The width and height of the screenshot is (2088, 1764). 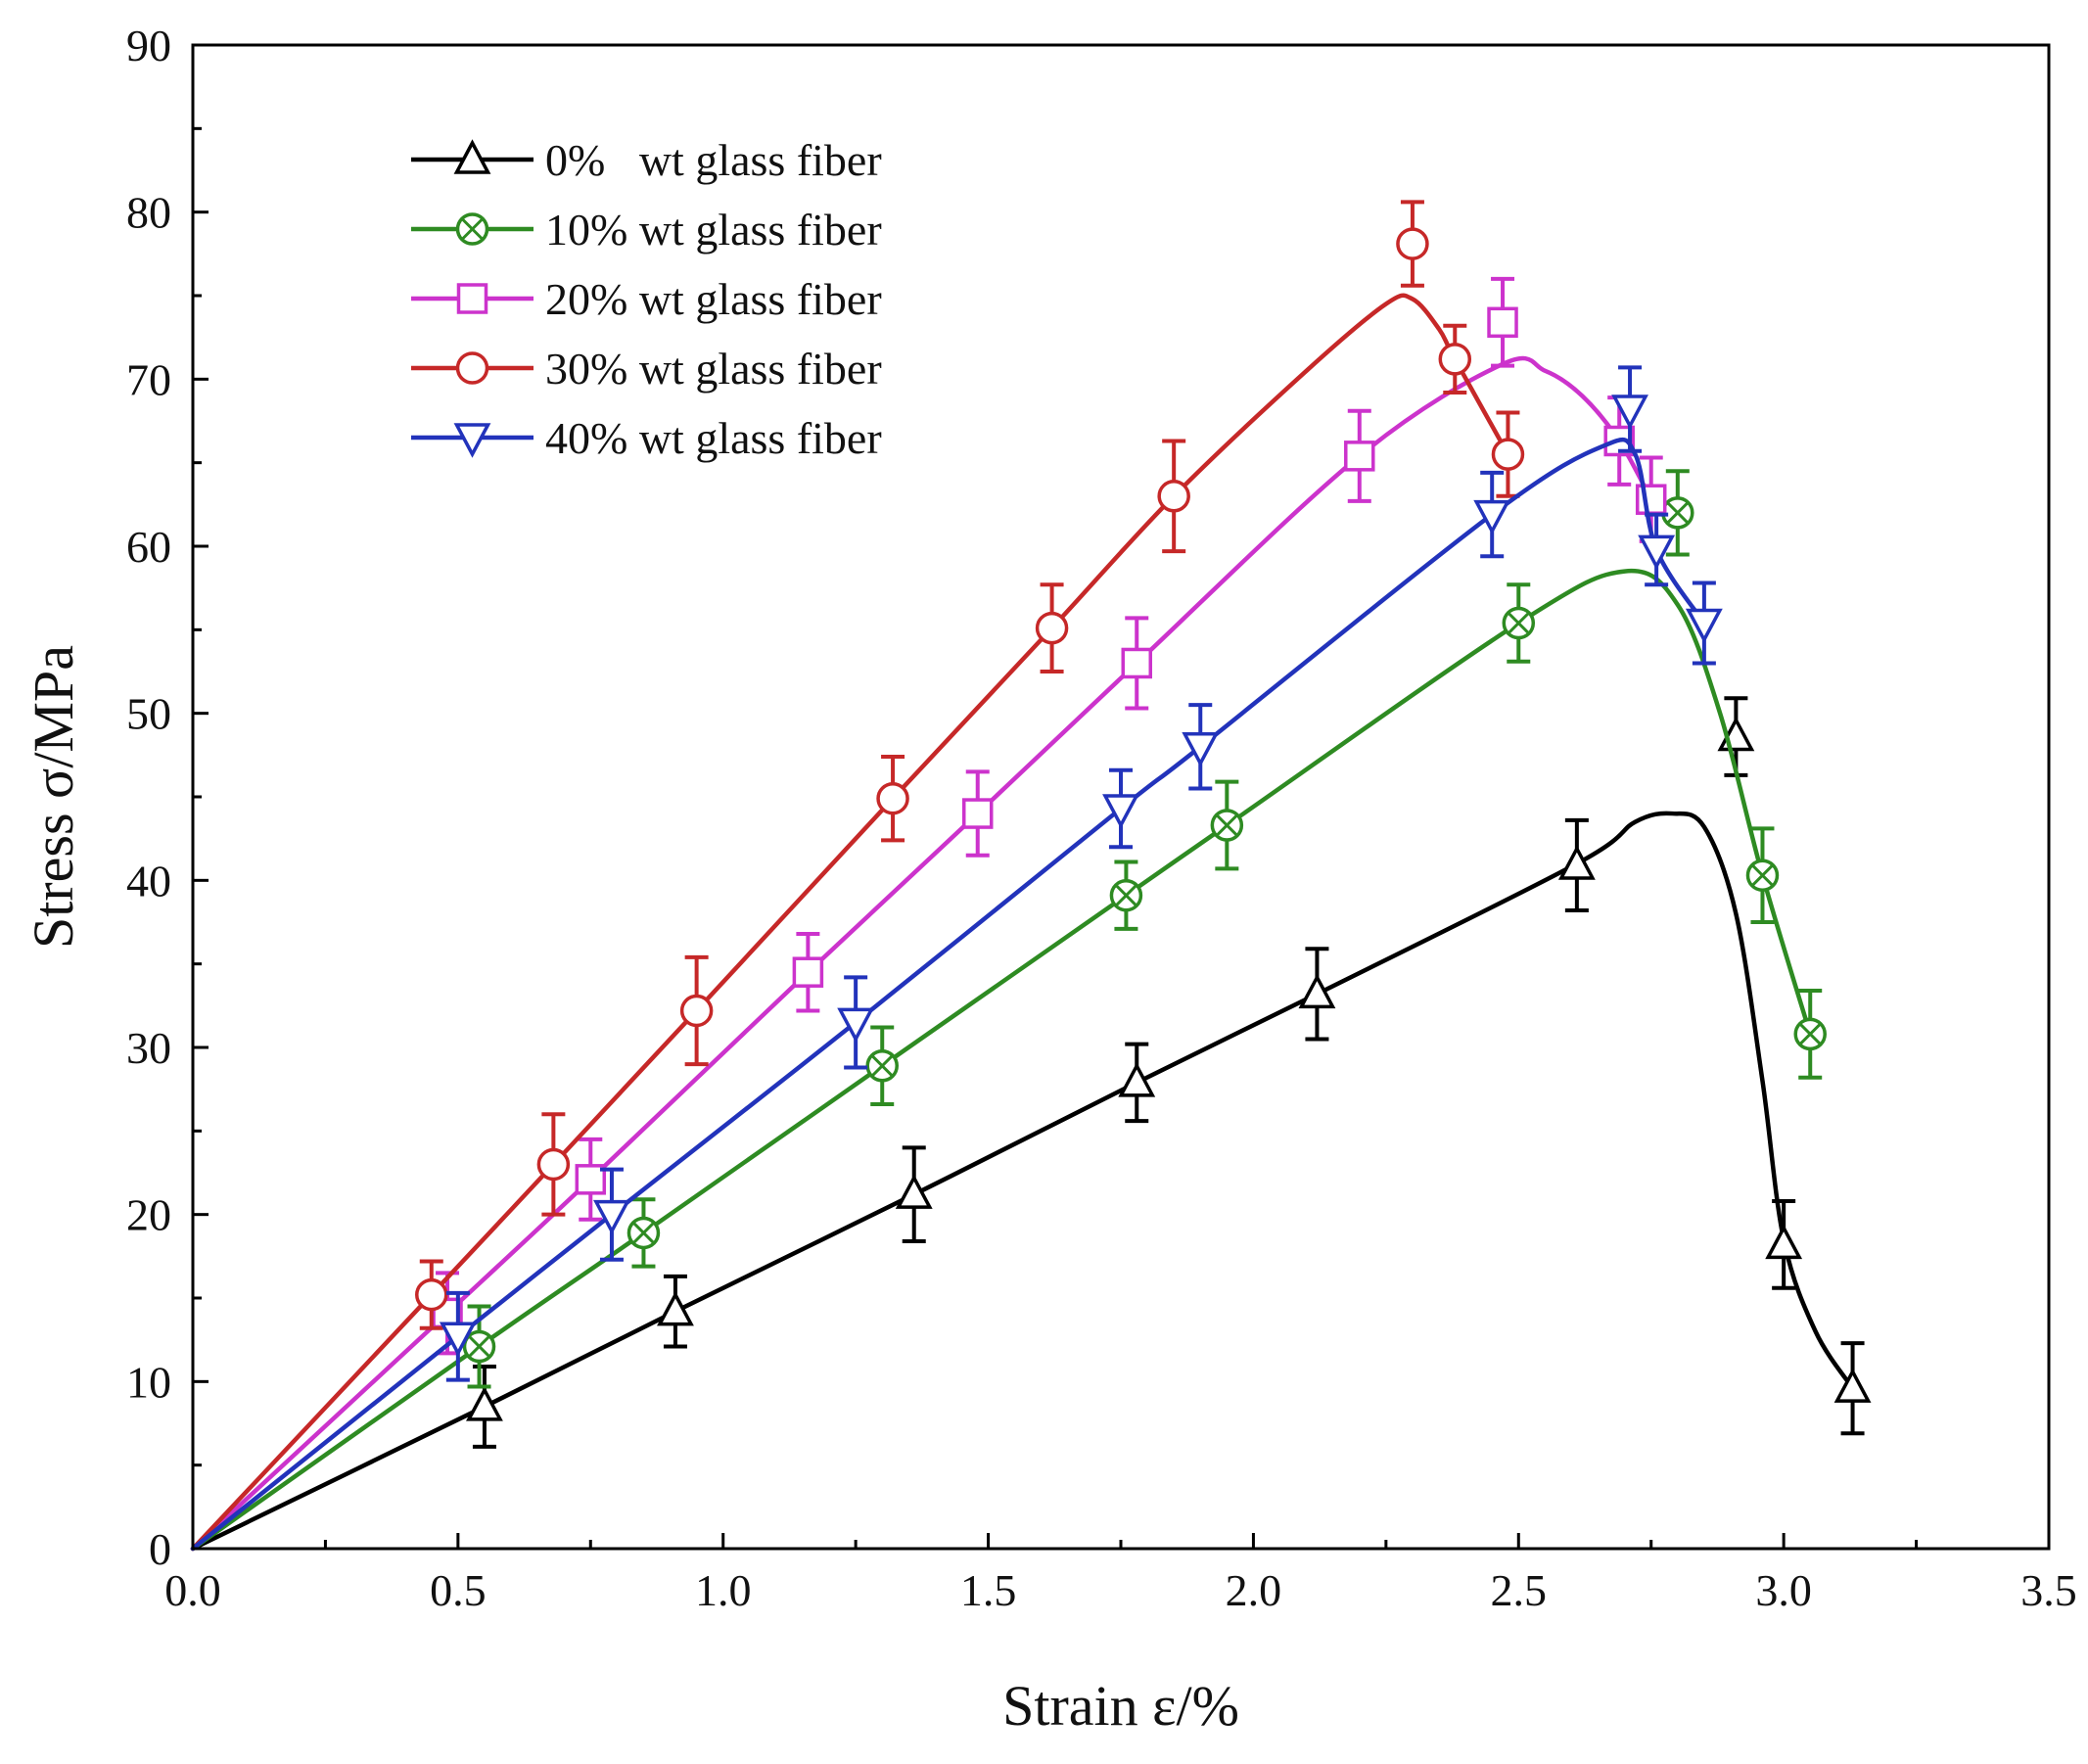 I want to click on x-tick-label: 0.5, so click(x=459, y=1590).